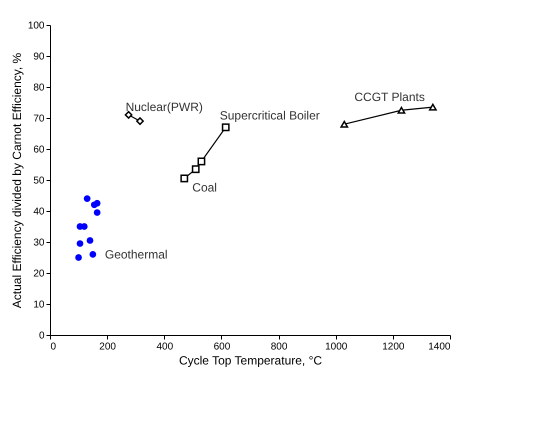  What do you see at coordinates (41, 336) in the screenshot?
I see `y-tick-label: 0` at bounding box center [41, 336].